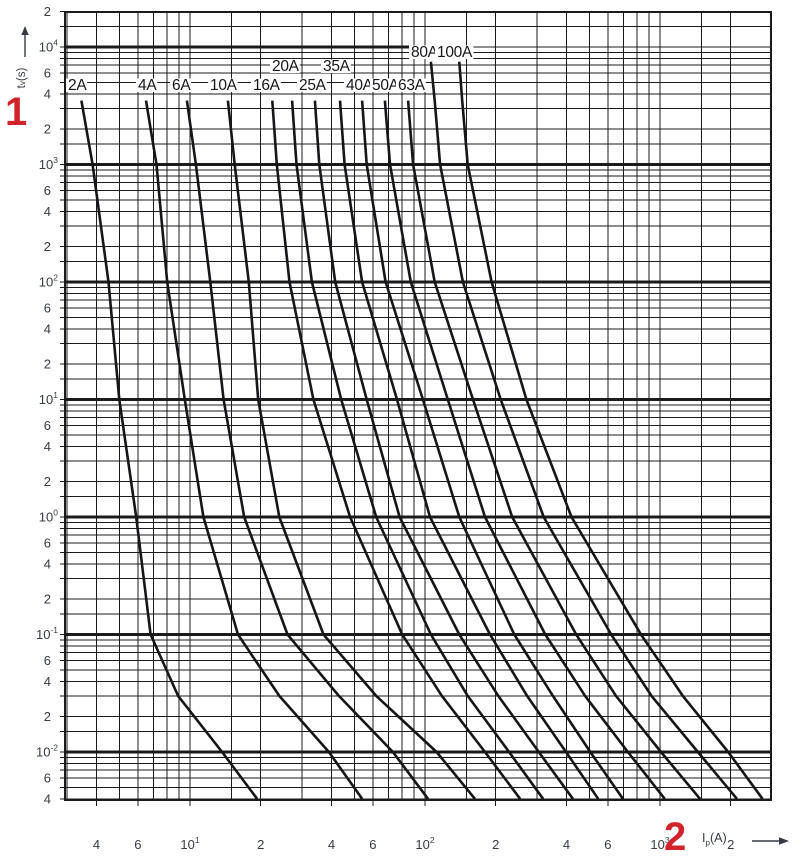 The image size is (793, 865). I want to click on step-marker-1: 1, so click(16, 112).